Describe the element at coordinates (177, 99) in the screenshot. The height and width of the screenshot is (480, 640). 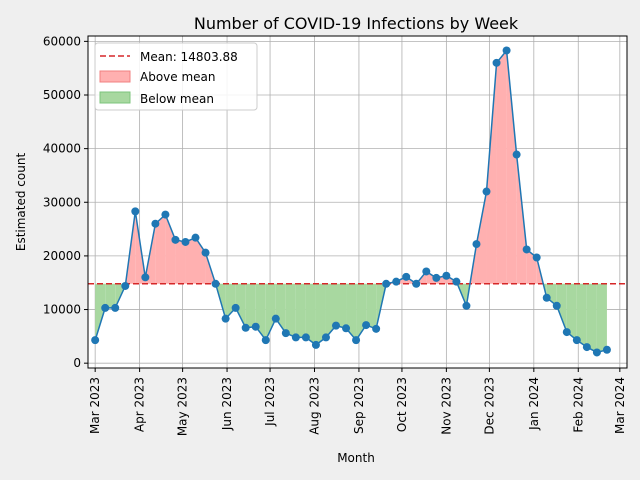
I see `legend-below-label: Below mean` at that location.